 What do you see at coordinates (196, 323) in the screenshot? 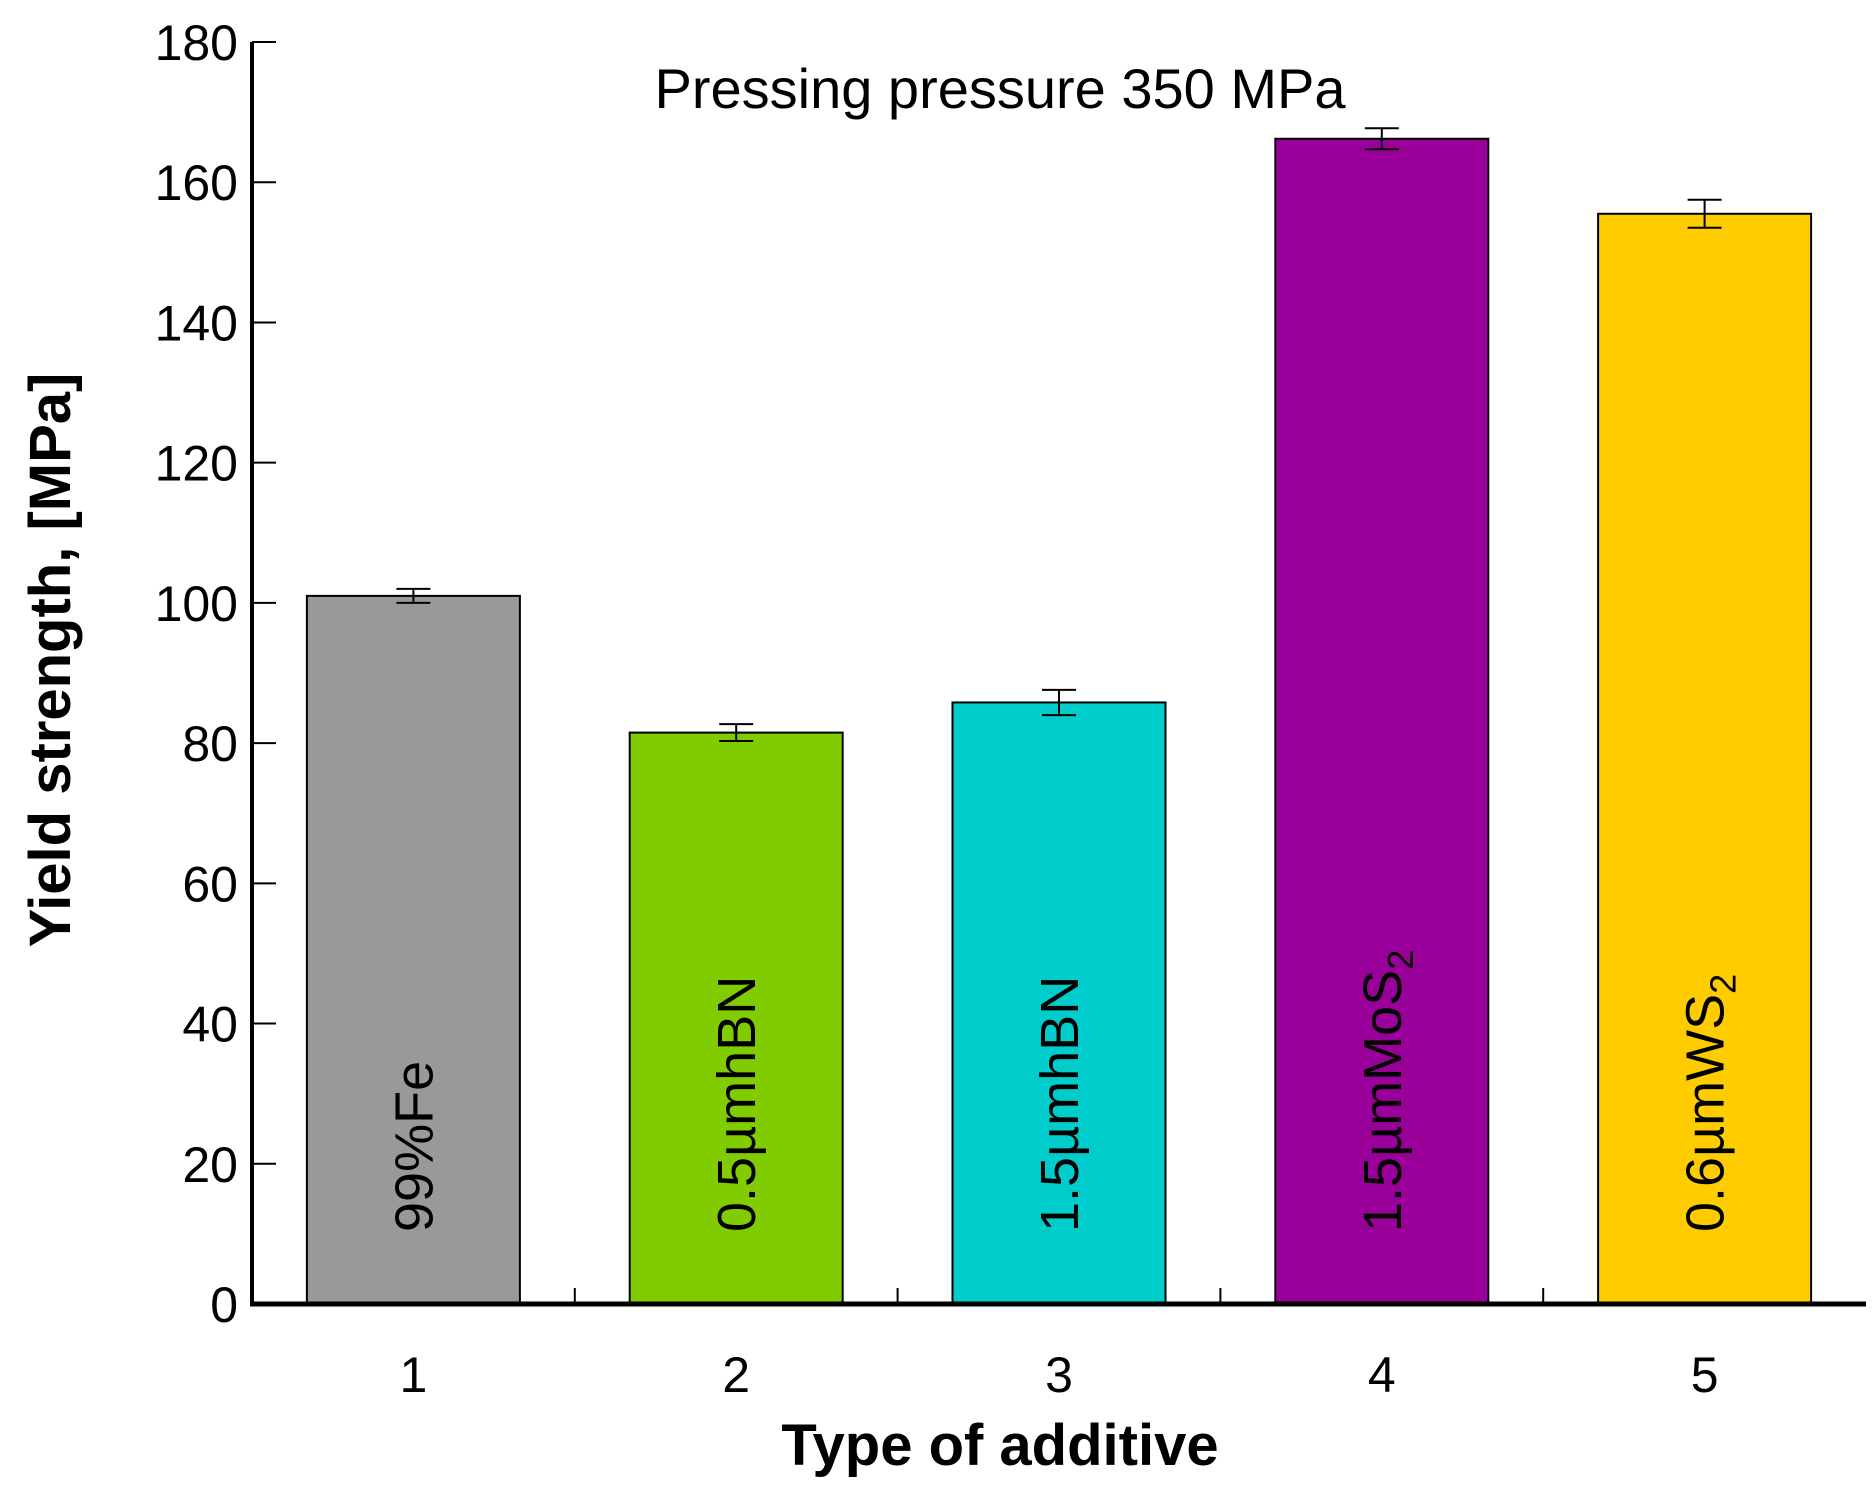
I see `y-tick-label-140: 140` at bounding box center [196, 323].